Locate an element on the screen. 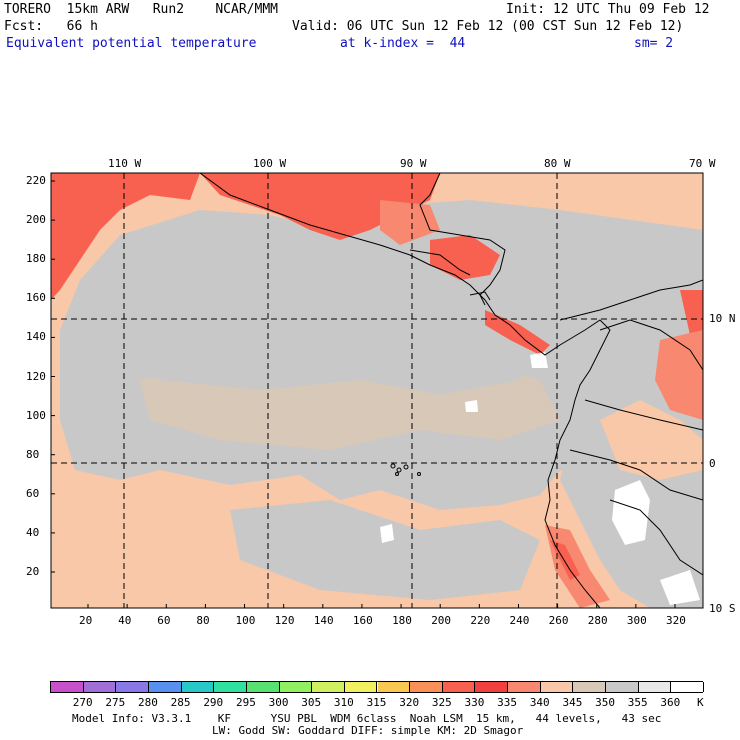 The width and height of the screenshot is (740, 740). y-tick-label: 160 is located at coordinates (36, 298).